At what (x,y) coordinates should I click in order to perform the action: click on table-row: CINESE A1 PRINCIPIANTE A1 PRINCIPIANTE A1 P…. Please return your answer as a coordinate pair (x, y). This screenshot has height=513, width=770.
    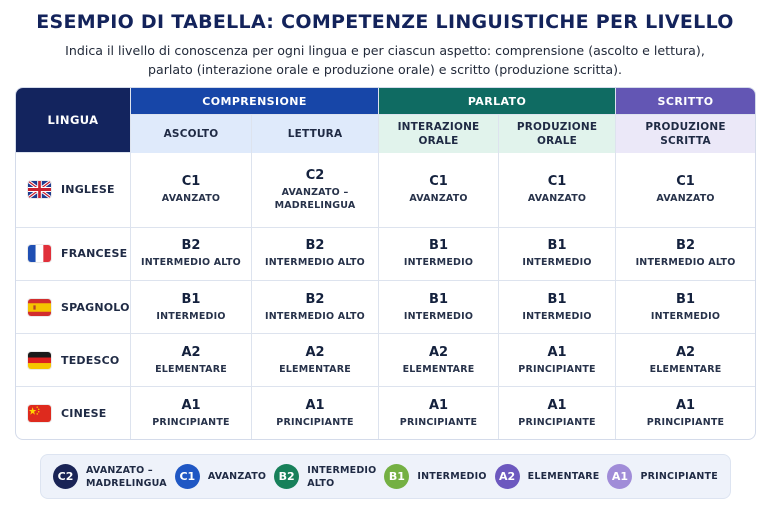
    Looking at the image, I should click on (385, 413).